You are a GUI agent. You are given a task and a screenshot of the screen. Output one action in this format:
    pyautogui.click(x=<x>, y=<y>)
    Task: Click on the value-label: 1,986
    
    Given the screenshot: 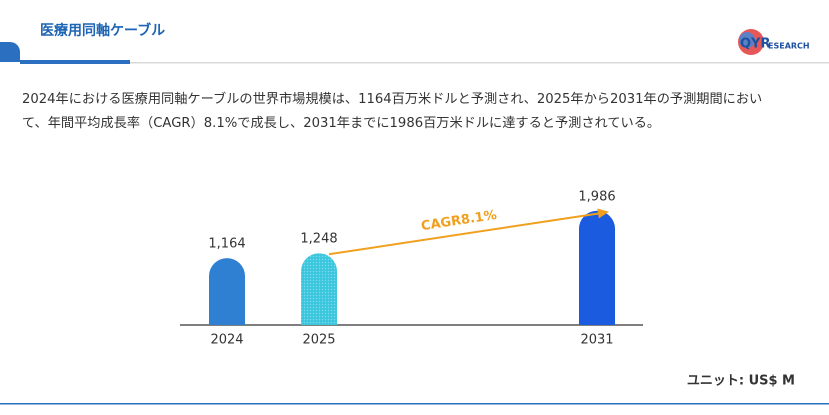 What is the action you would take?
    pyautogui.click(x=596, y=196)
    